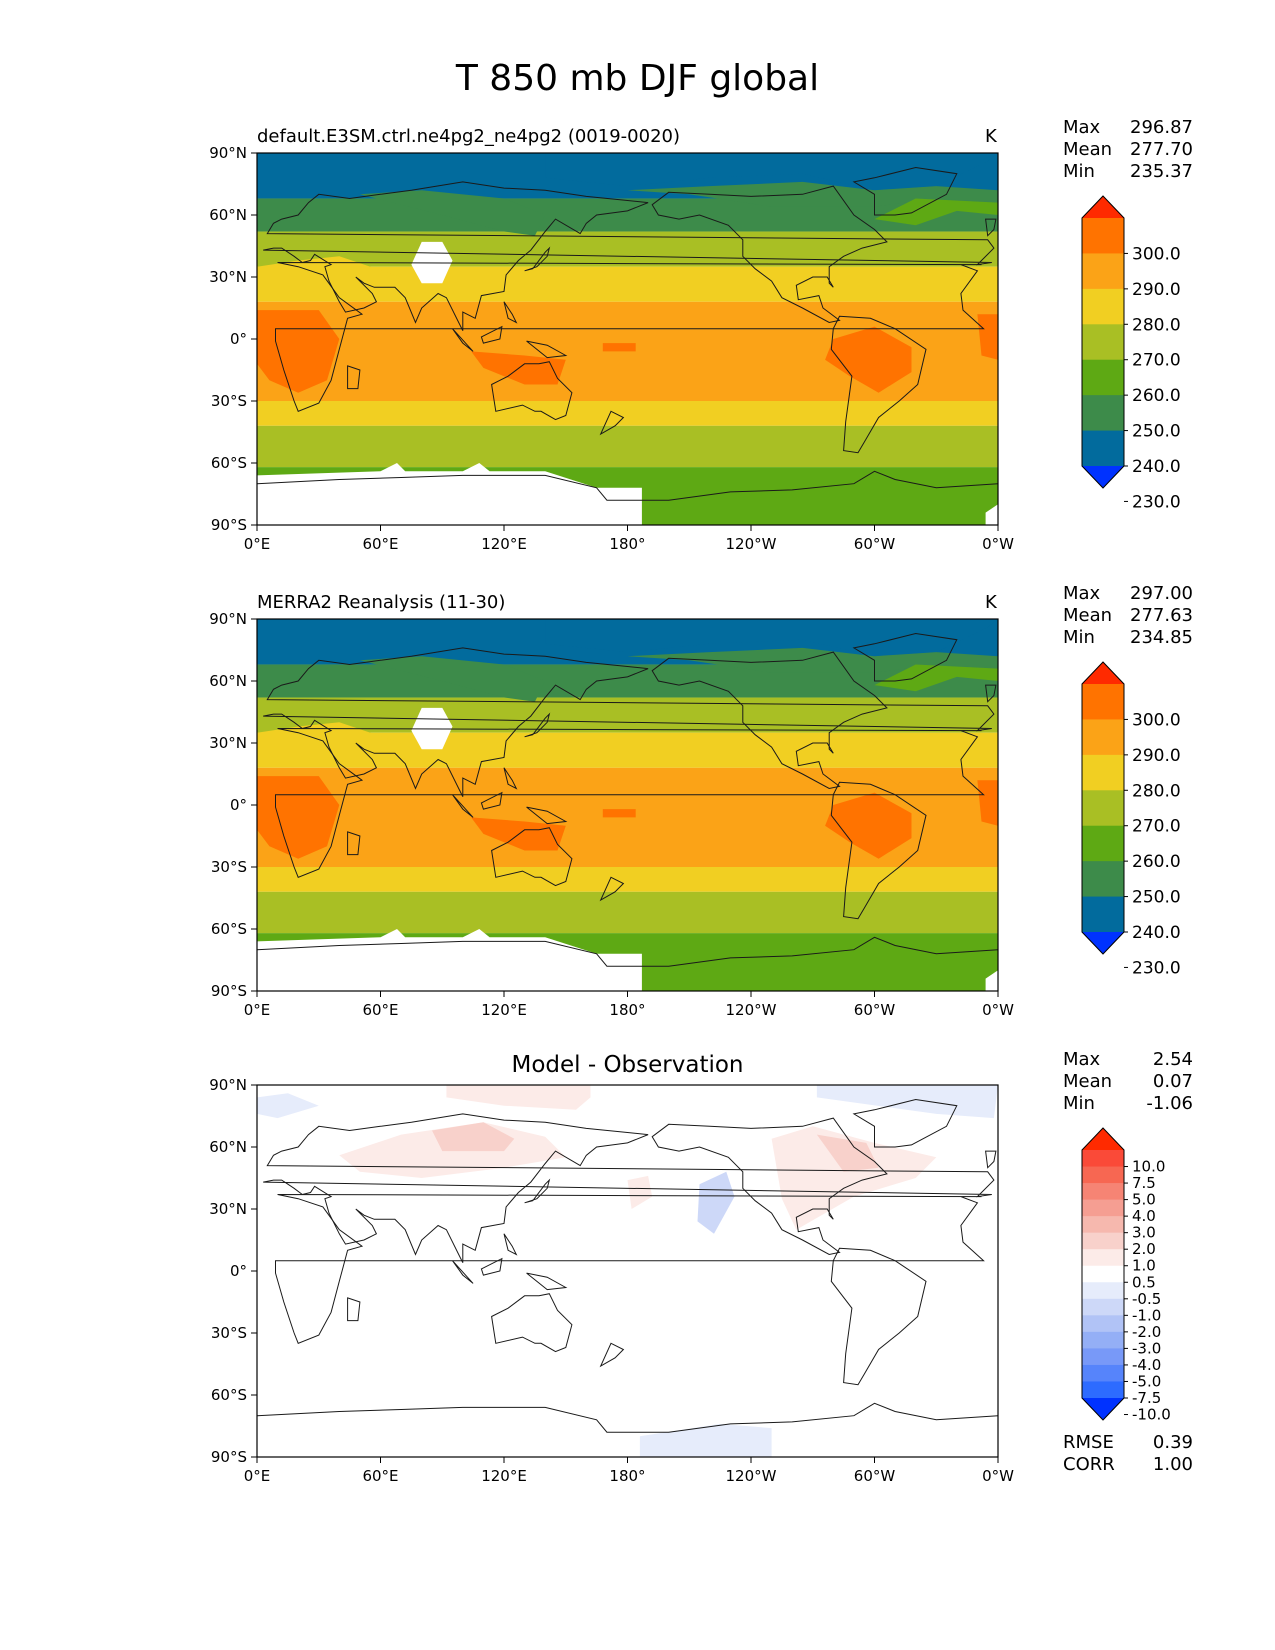 This screenshot has height=1650, width=1275. What do you see at coordinates (1156, 254) in the screenshot?
I see `colorbar-label: 300.0` at bounding box center [1156, 254].